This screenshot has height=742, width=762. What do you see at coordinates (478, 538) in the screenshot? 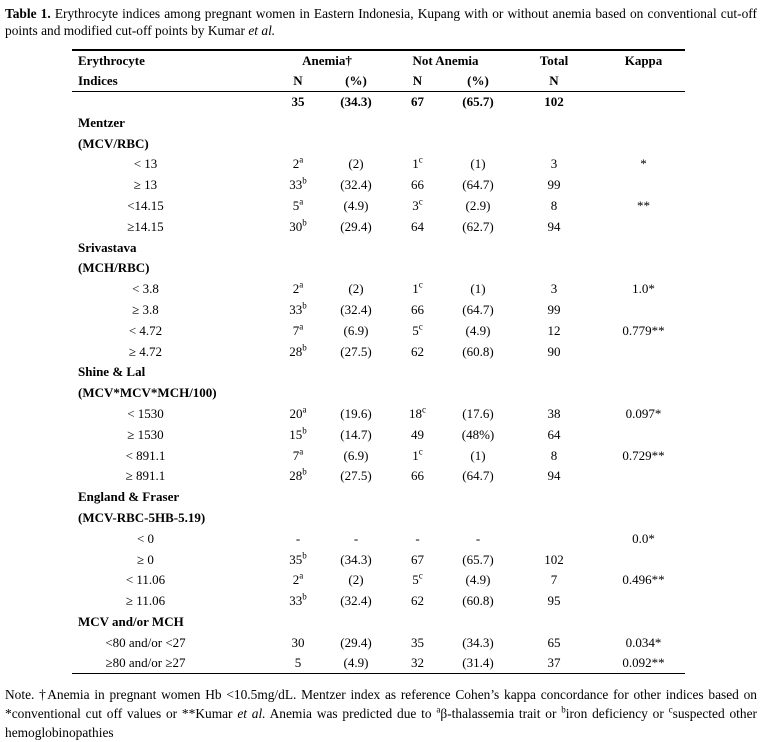
I see `notanemia-pct-cell: -` at bounding box center [478, 538].